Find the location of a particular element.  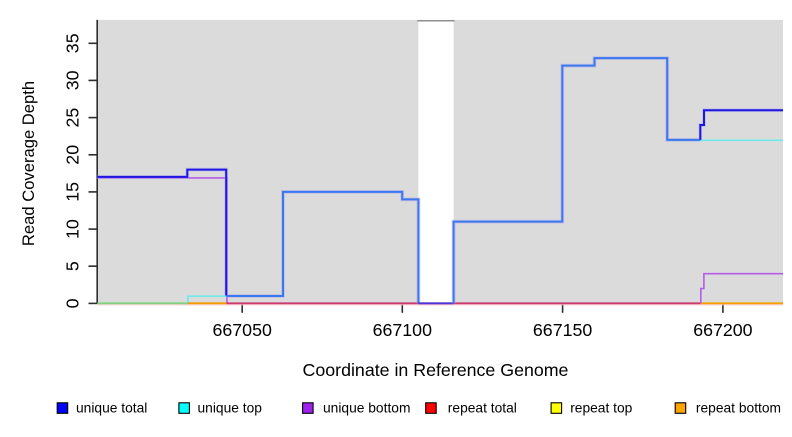

svg-text: 667100 is located at coordinates (402, 330).